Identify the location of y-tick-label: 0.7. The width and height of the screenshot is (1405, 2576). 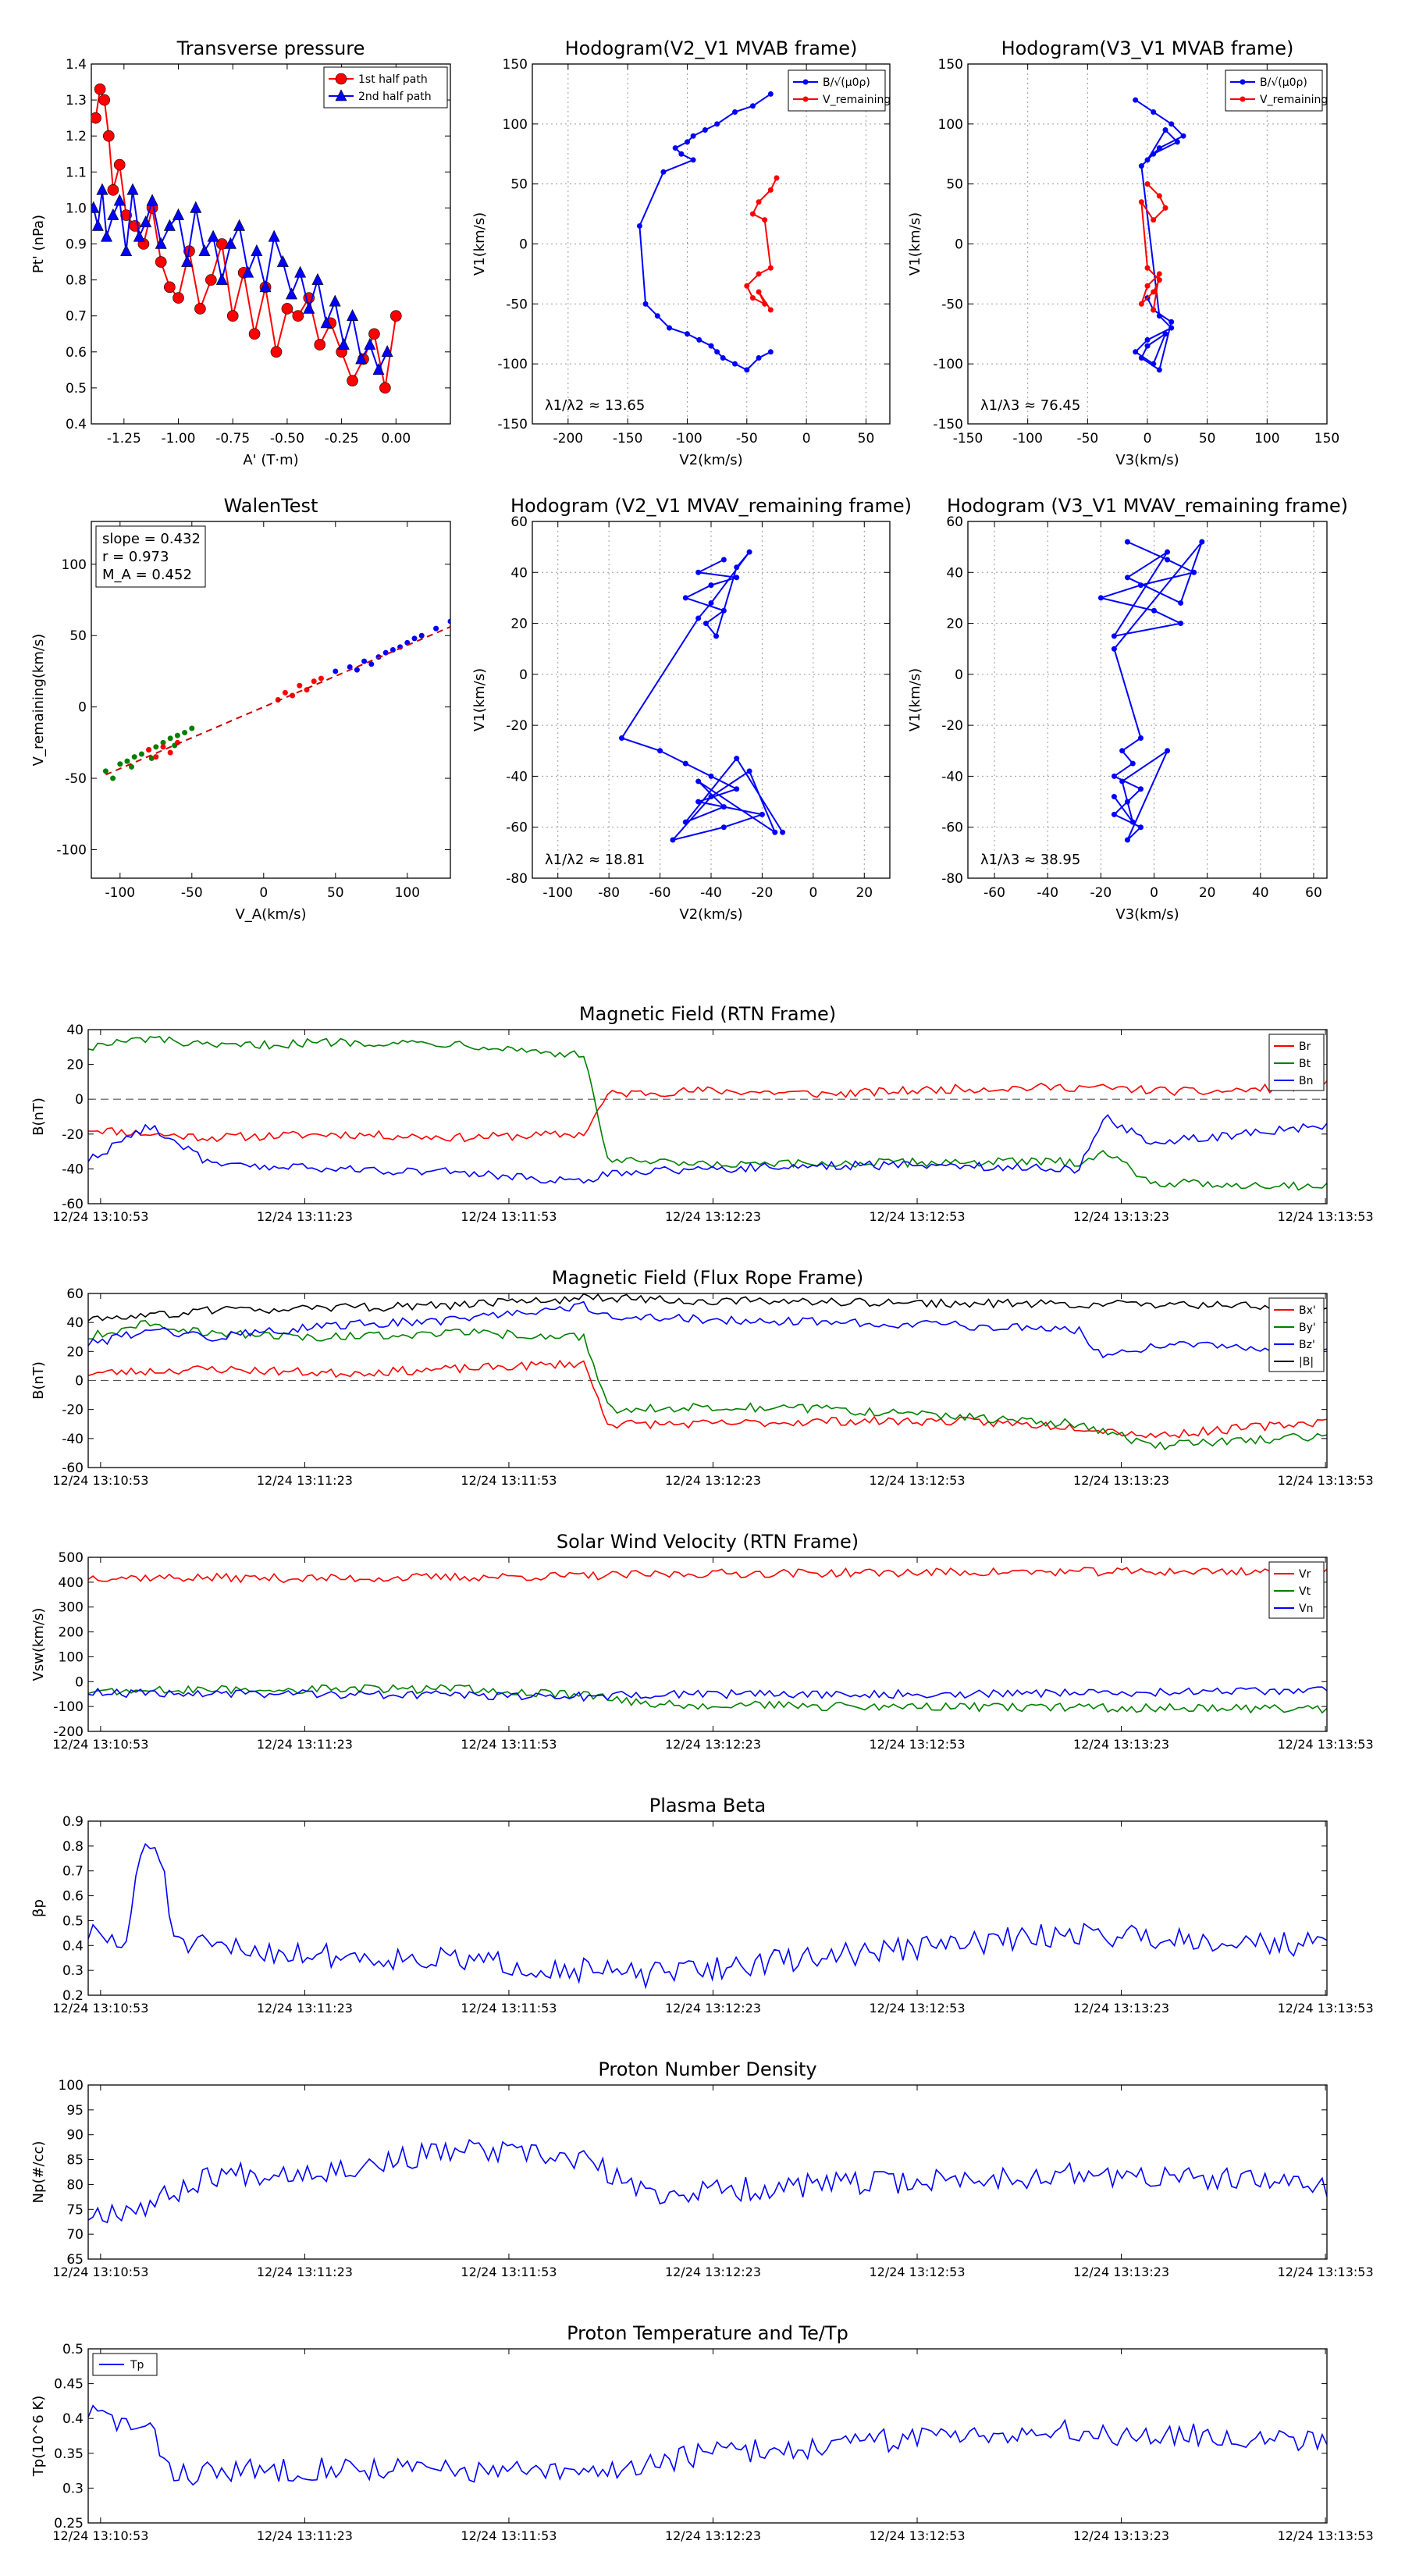
(76, 317).